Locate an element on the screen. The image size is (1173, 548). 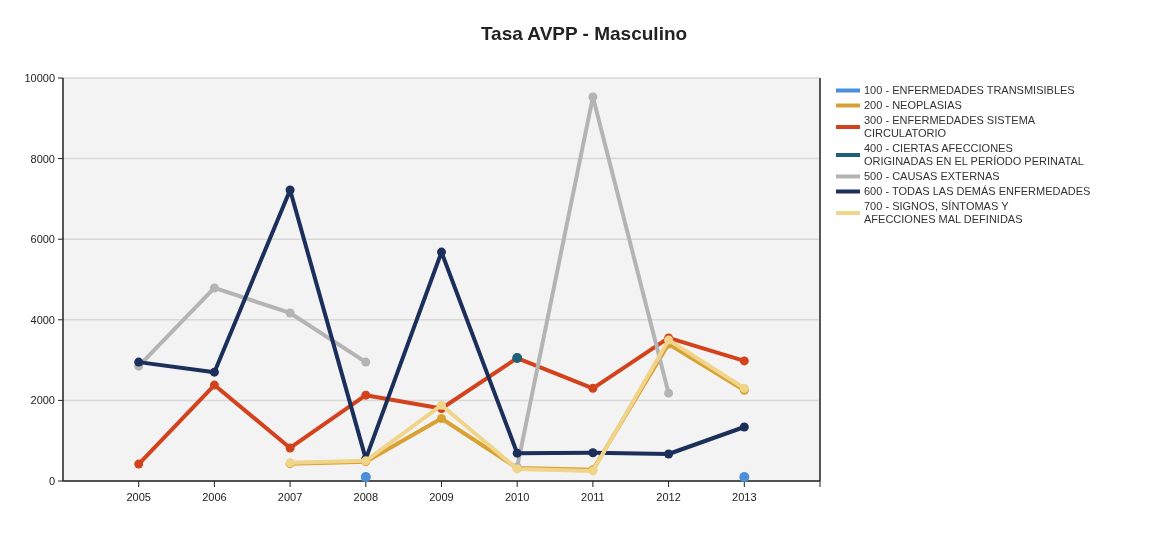
y-tick-label: 0 is located at coordinates (51, 481).